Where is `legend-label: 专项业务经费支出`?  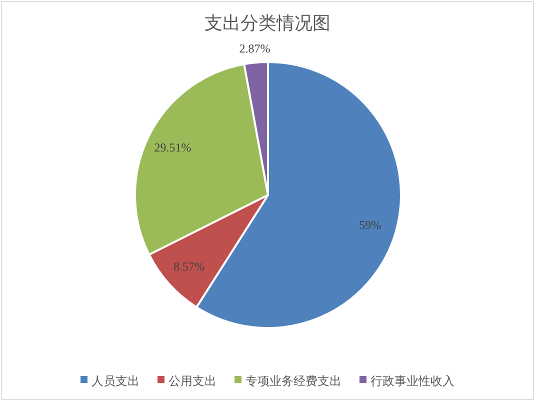 legend-label: 专项业务经费支出 is located at coordinates (294, 381).